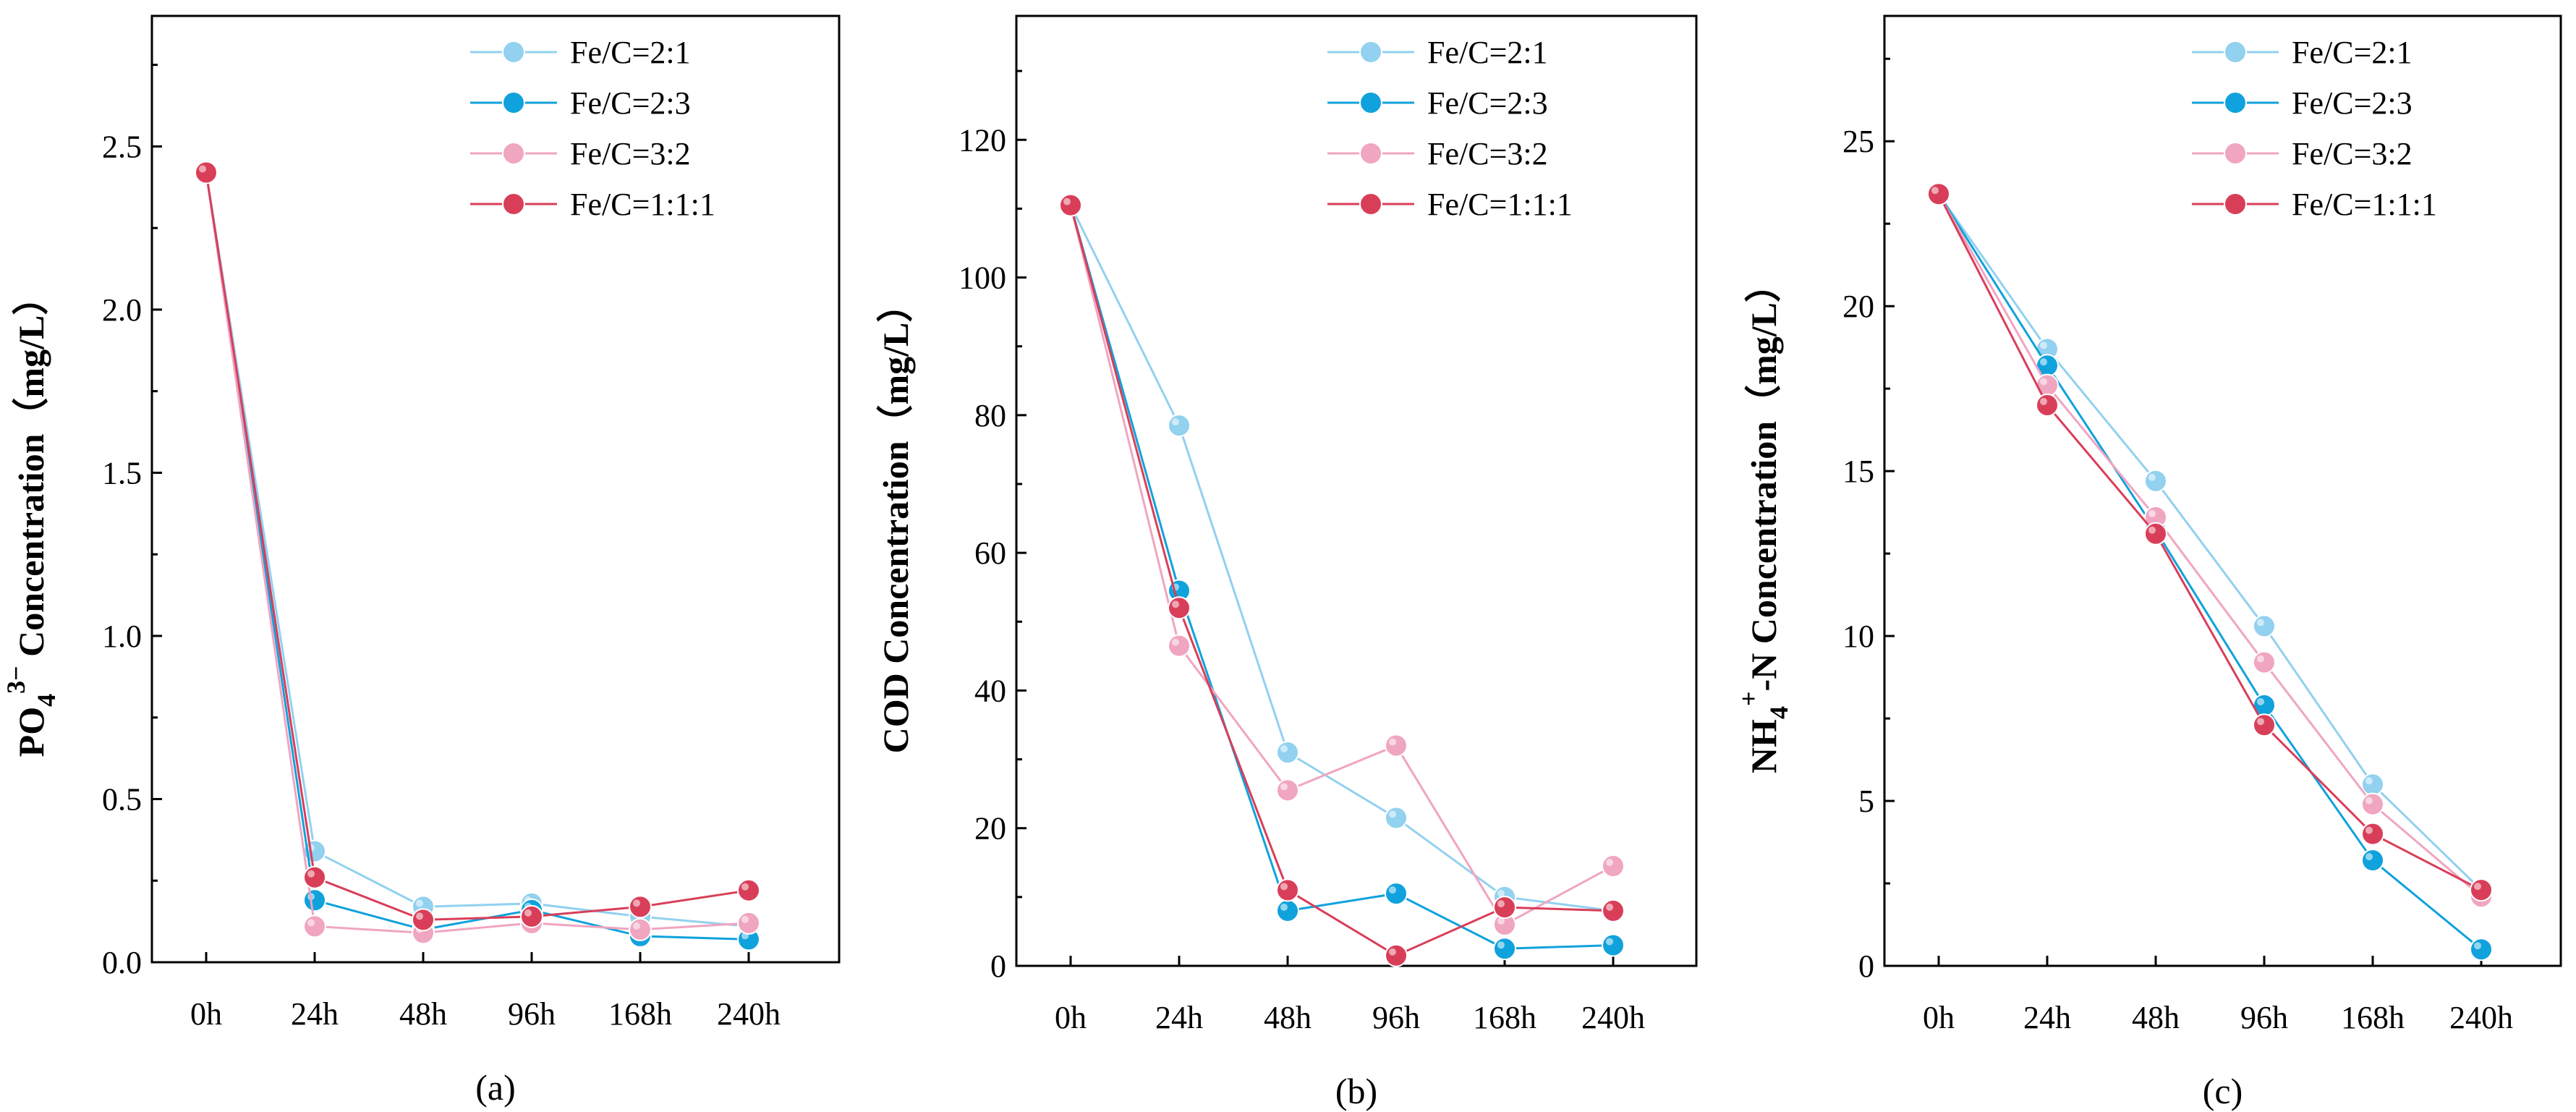 The width and height of the screenshot is (2576, 1112). I want to click on y-tick-label: 2.5, so click(122, 146).